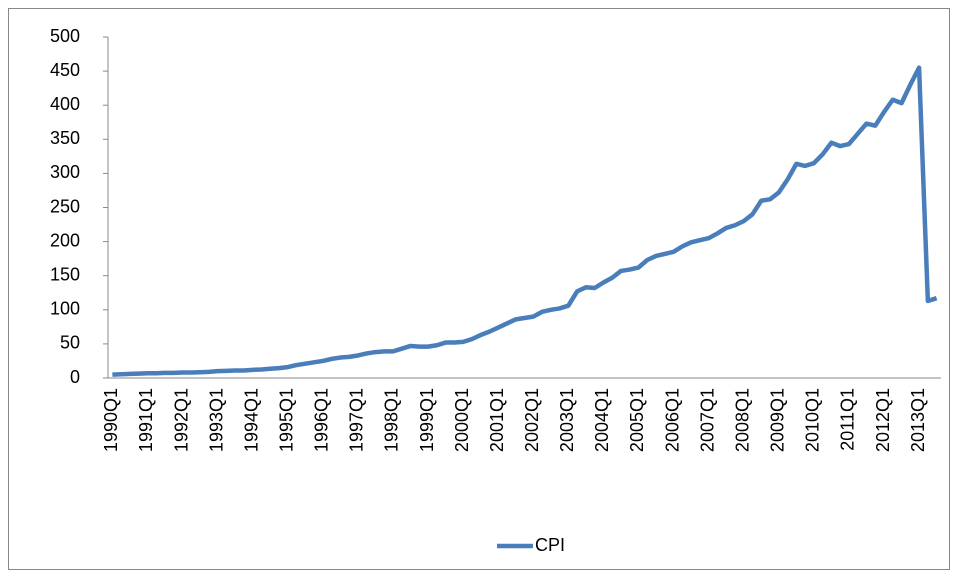 The height and width of the screenshot is (583, 959). I want to click on y-tick-label: 500, so click(65, 36).